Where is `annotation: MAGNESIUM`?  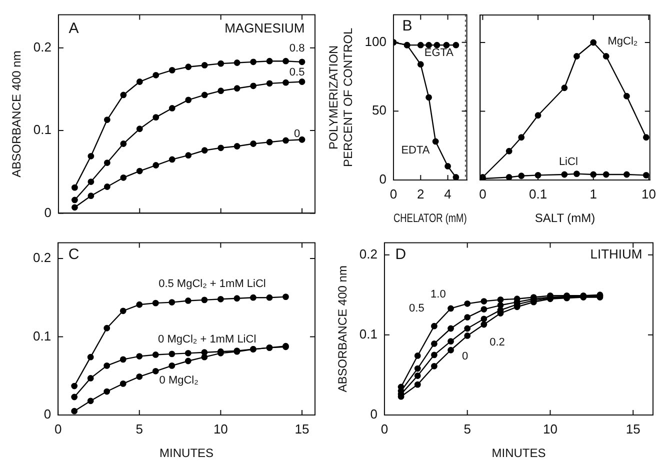 annotation: MAGNESIUM is located at coordinates (264, 28).